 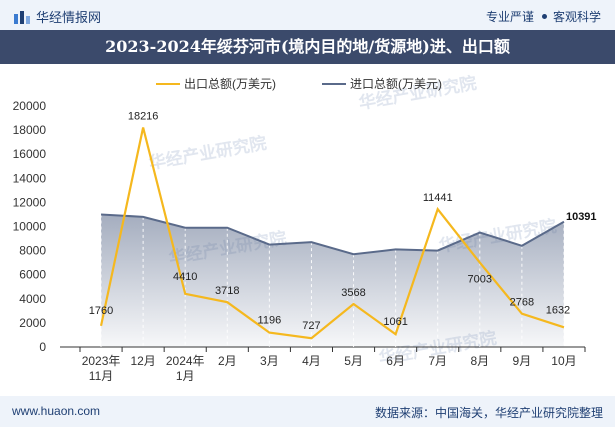 I want to click on x-tick-label: 3月, so click(x=269, y=361).